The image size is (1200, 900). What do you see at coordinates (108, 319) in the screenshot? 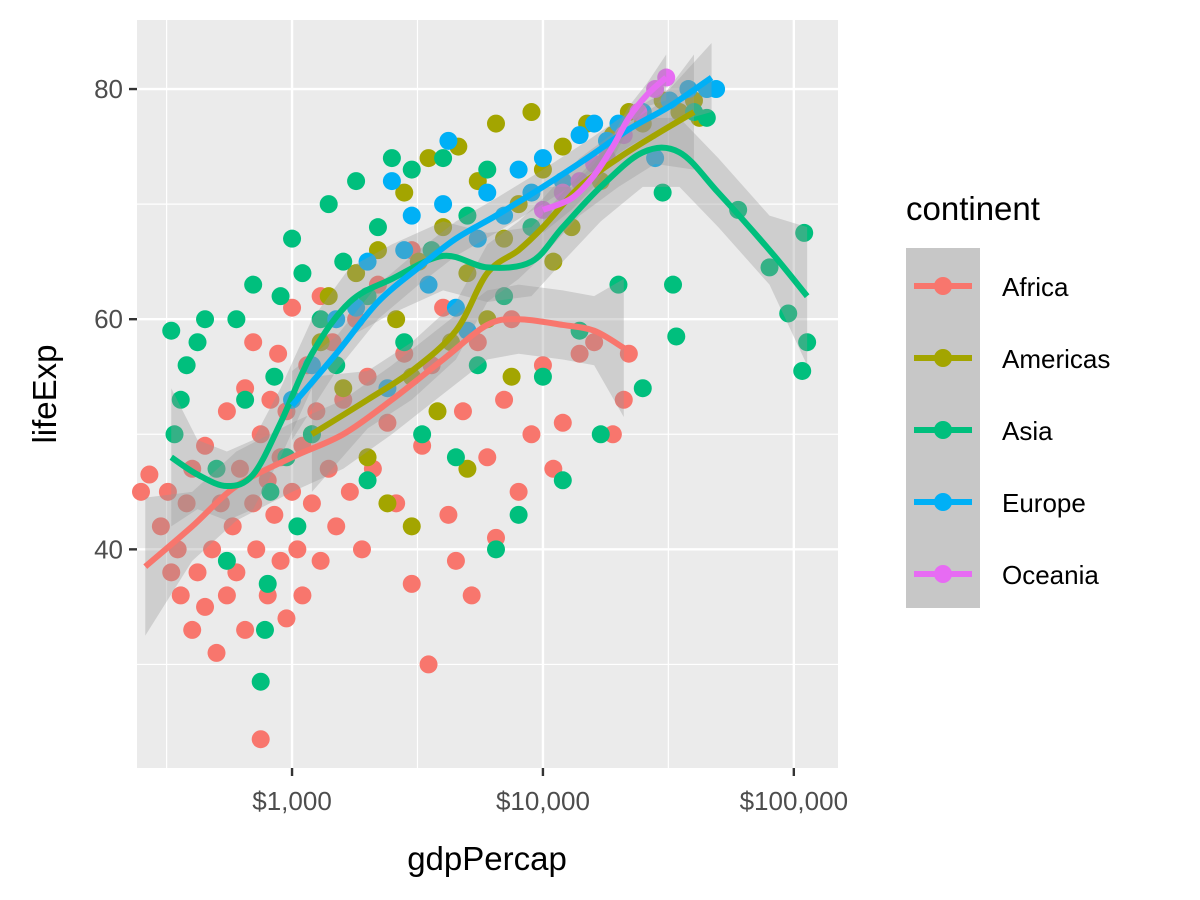
I see `y-tick-label: 60` at bounding box center [108, 319].